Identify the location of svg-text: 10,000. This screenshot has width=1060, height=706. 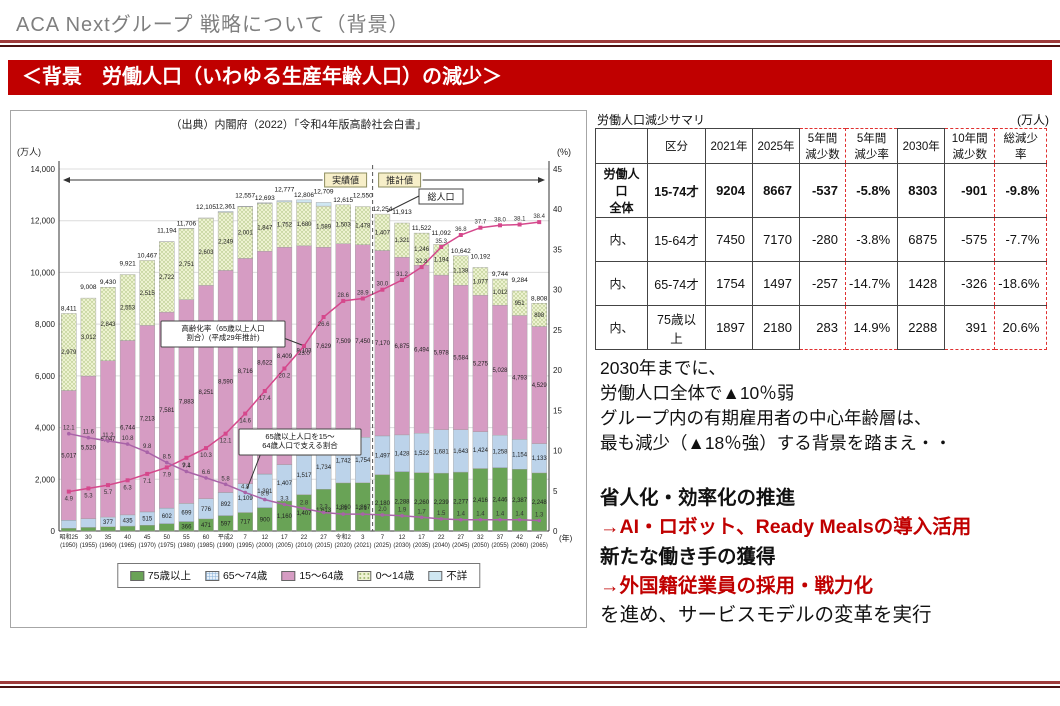
(43, 272).